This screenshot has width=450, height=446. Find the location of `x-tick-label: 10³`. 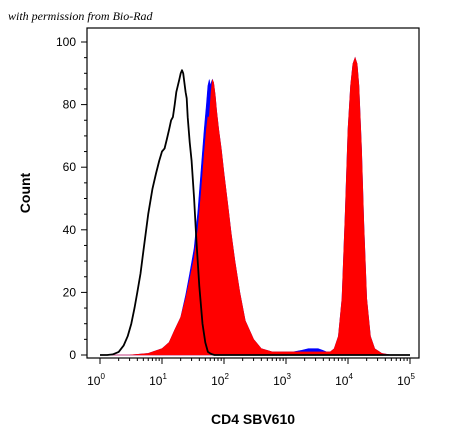

x-tick-label: 10³ is located at coordinates (282, 380).